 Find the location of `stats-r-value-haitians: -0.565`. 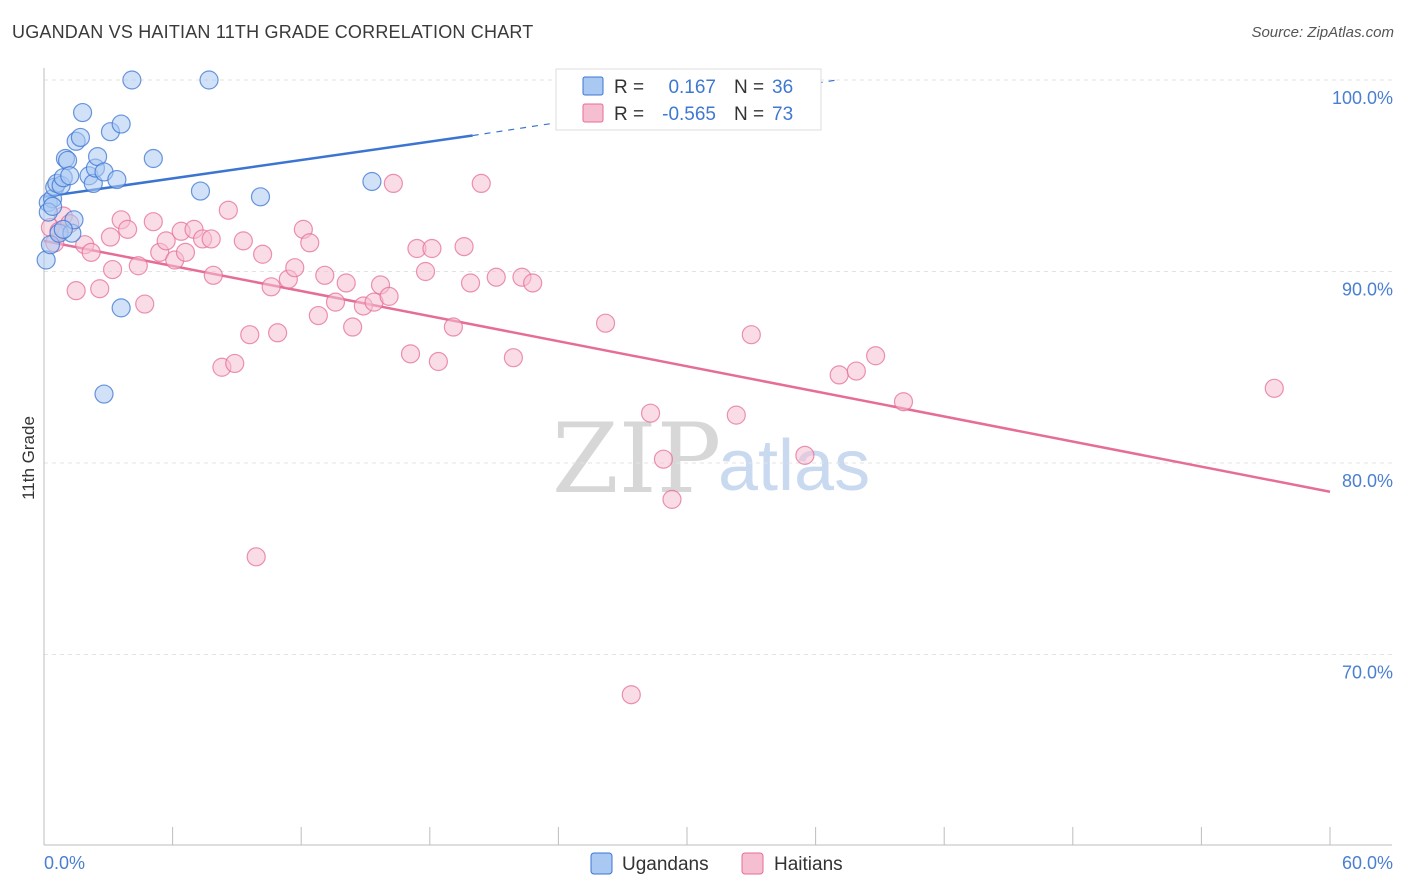

stats-r-value-haitians: -0.565 is located at coordinates (689, 114).